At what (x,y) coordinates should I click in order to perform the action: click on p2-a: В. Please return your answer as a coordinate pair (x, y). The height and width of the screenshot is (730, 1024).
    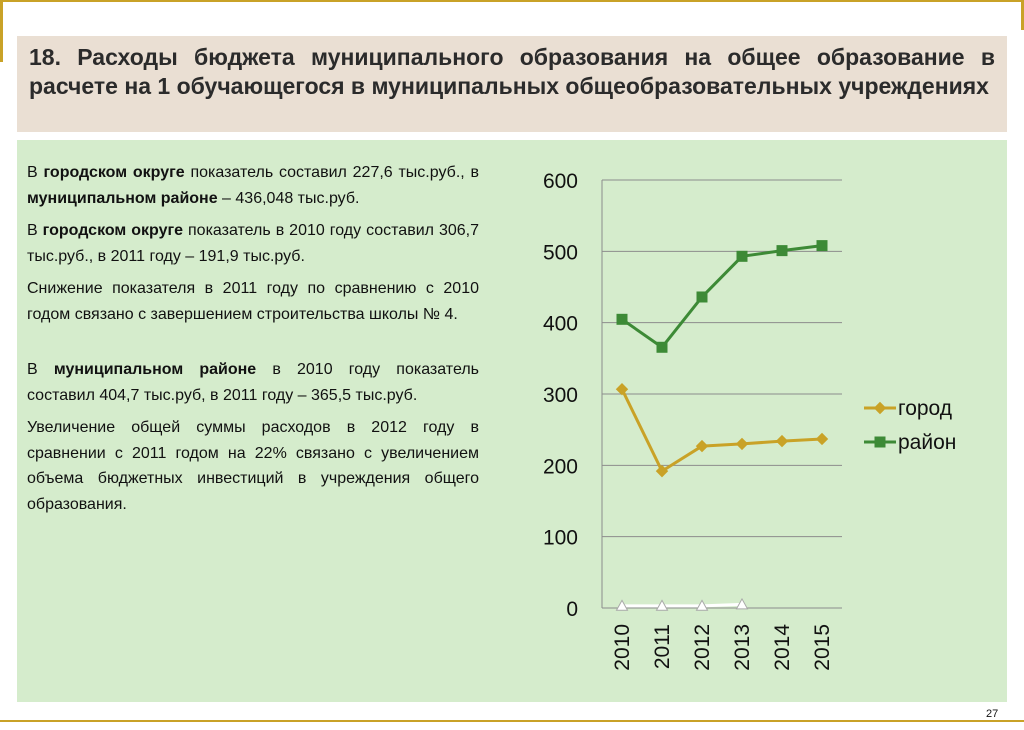
    Looking at the image, I should click on (35, 230).